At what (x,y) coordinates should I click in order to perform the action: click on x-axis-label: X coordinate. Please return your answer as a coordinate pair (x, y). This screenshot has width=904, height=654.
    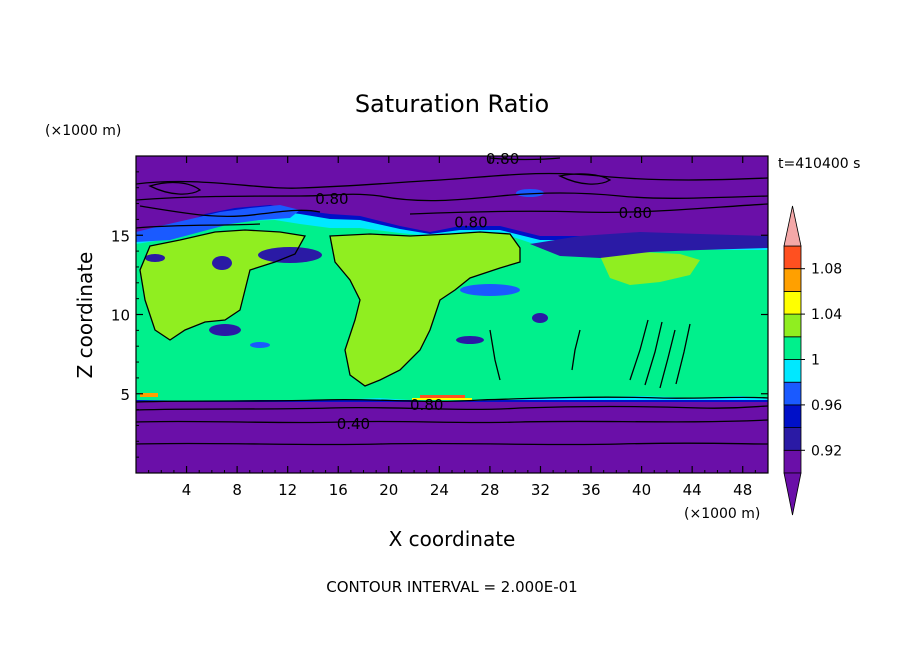
    Looking at the image, I should click on (452, 539).